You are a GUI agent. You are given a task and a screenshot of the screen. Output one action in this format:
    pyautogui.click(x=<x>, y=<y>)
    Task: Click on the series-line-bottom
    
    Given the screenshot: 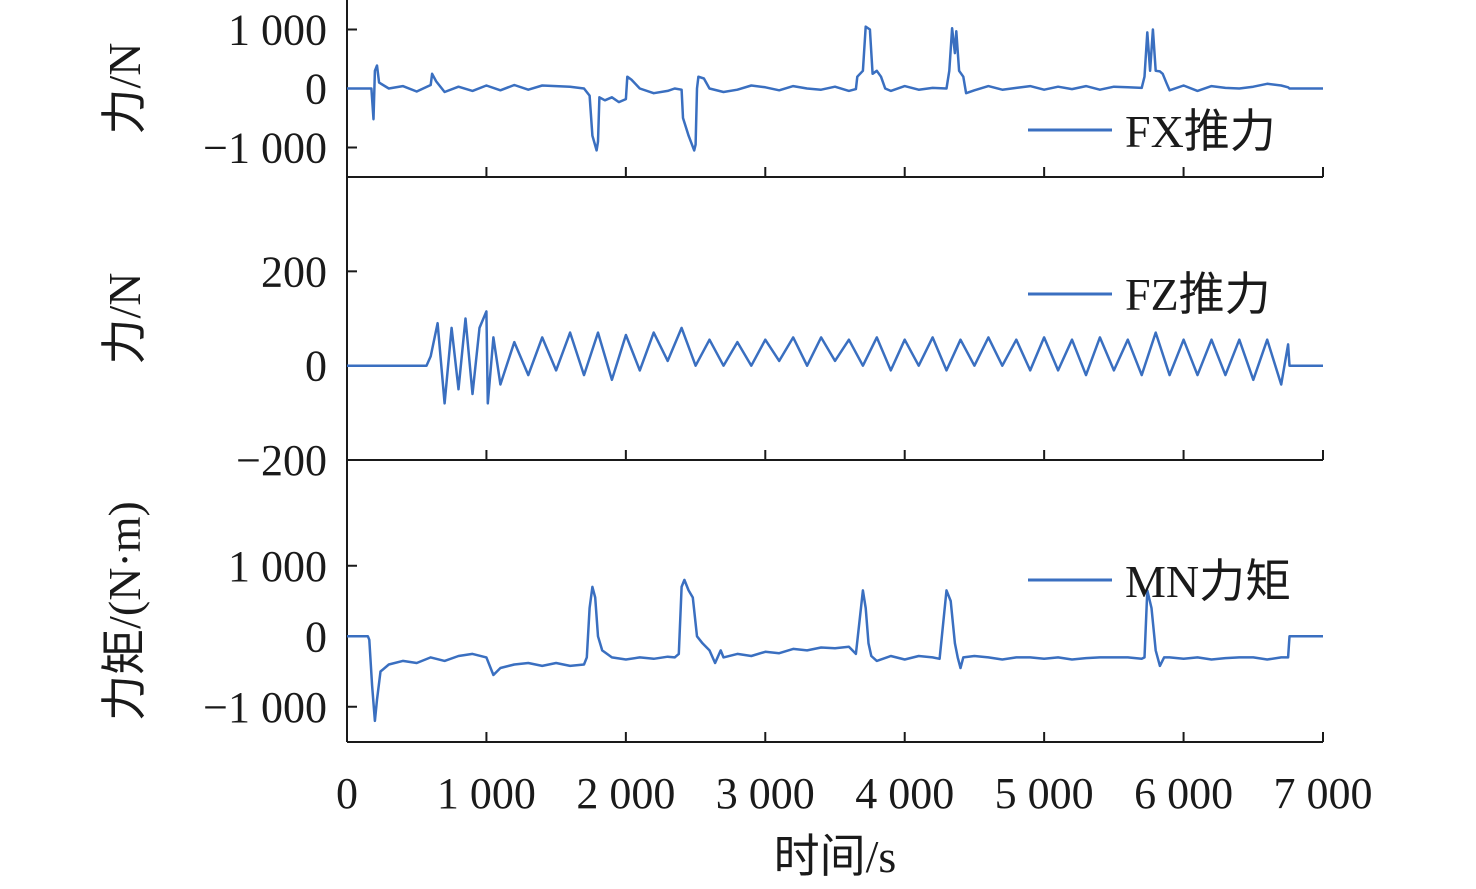 What is the action you would take?
    pyautogui.click(x=835, y=650)
    